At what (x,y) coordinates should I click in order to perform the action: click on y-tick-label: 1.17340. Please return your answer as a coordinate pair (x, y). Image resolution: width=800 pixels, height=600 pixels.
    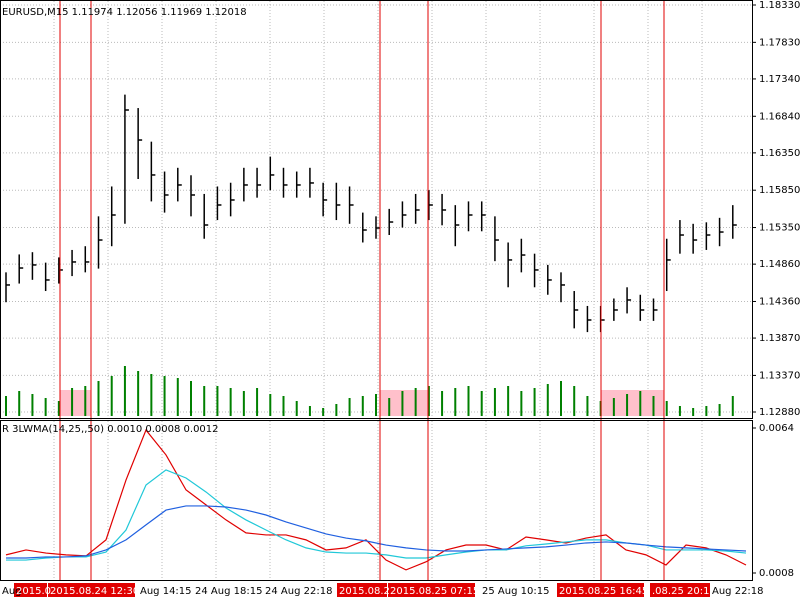
    Looking at the image, I should click on (779, 79).